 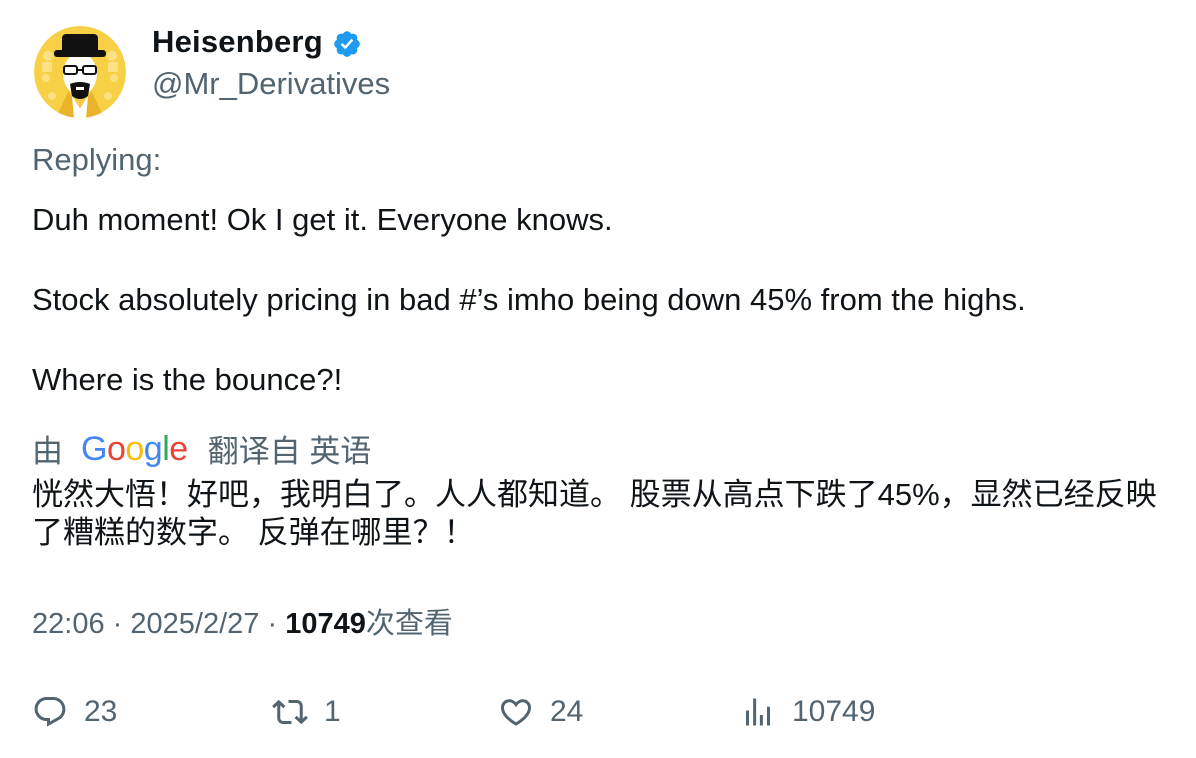 I want to click on google-letter: e, so click(x=178, y=449).